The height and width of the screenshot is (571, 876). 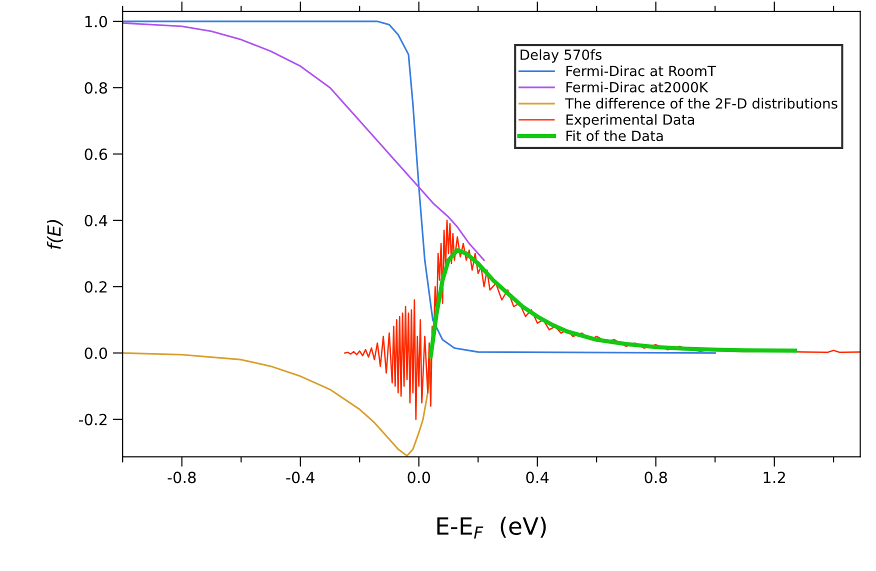 I want to click on x-axis-title: E-E$_{F}$ (eV), so click(x=491, y=527).